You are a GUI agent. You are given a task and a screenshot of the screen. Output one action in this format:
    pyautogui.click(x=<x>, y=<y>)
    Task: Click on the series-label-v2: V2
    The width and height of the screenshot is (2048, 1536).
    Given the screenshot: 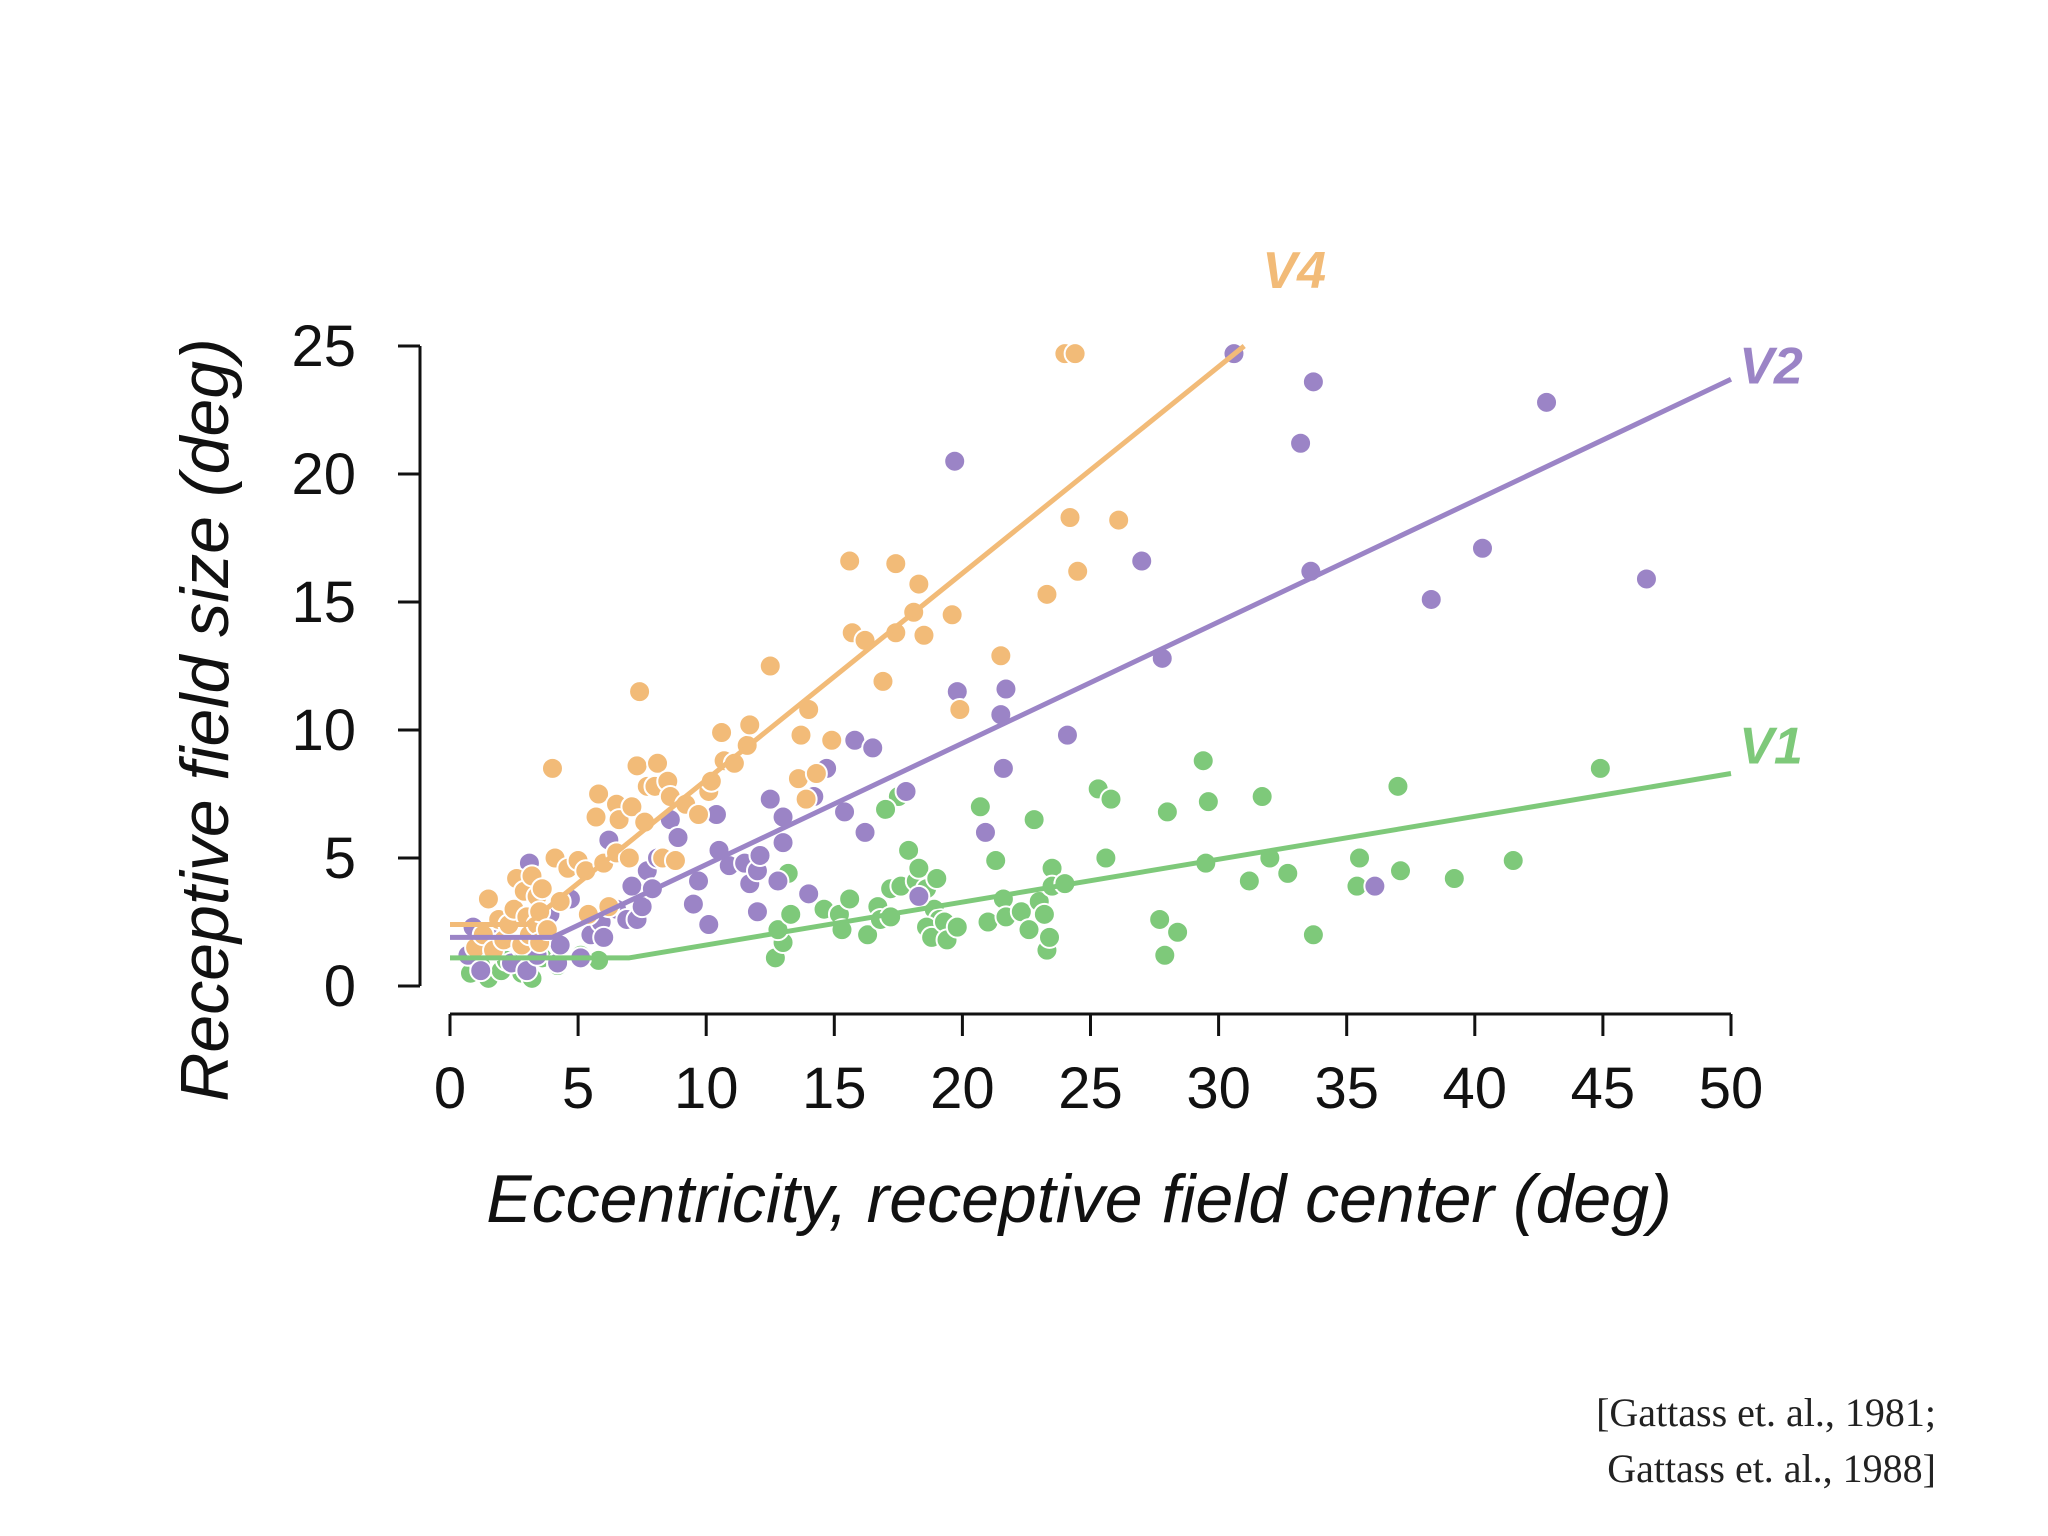 What is the action you would take?
    pyautogui.click(x=1771, y=366)
    